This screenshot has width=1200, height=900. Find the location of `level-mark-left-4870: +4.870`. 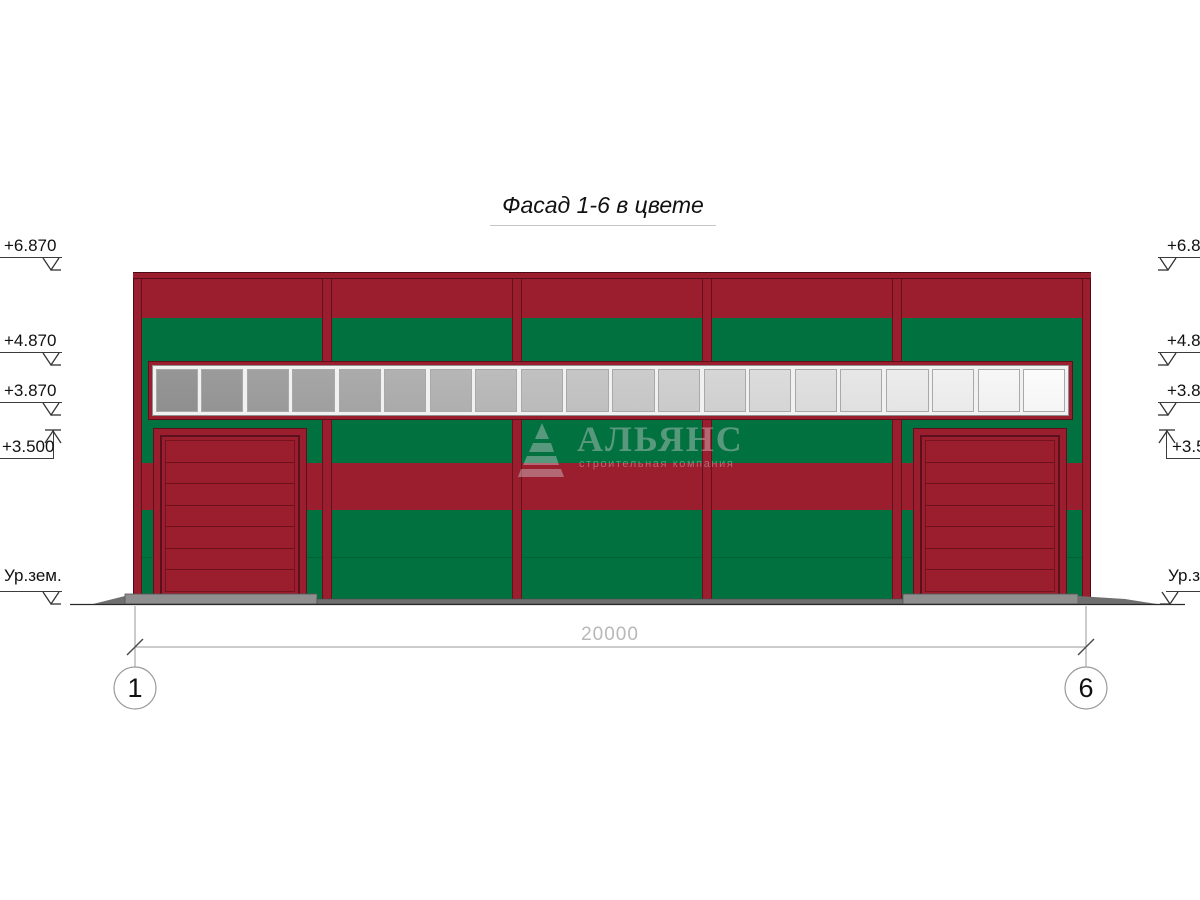

level-mark-left-4870: +4.870 is located at coordinates (31, 349).